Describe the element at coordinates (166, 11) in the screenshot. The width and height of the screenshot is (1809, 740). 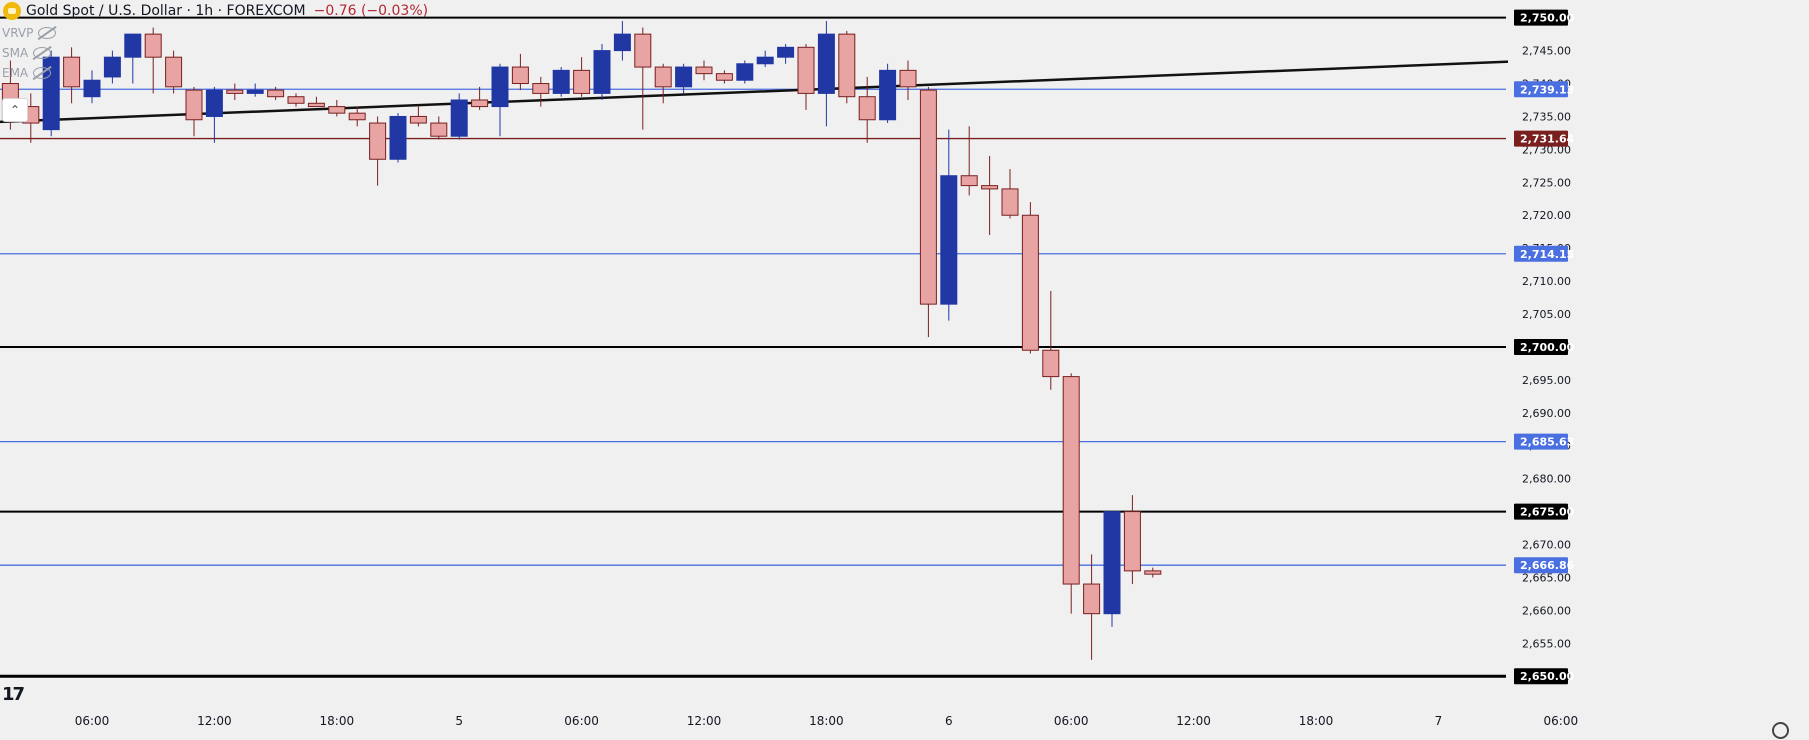
I see `symbol-title: Gold Spot / U.S. Dollar · 1h · FOREXCOM` at that location.